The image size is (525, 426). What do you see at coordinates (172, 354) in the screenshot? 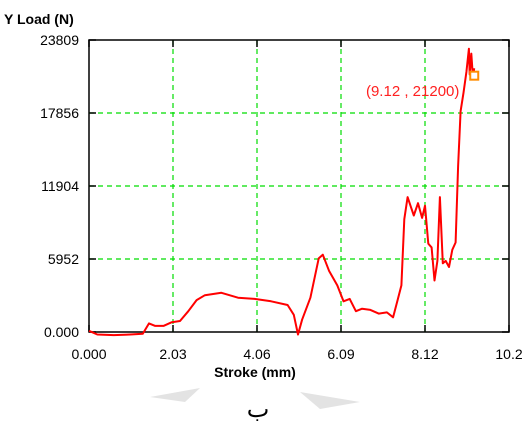
I see `x-tick-label: 2.03` at bounding box center [172, 354].